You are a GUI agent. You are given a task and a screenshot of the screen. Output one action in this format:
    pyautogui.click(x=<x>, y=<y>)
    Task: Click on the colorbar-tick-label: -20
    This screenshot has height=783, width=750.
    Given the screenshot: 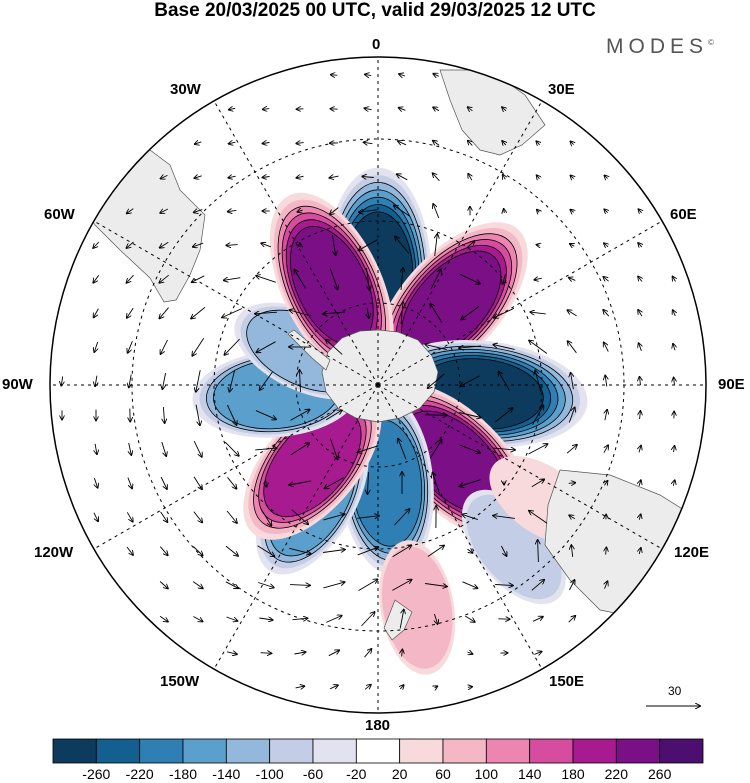 What is the action you would take?
    pyautogui.click(x=356, y=774)
    